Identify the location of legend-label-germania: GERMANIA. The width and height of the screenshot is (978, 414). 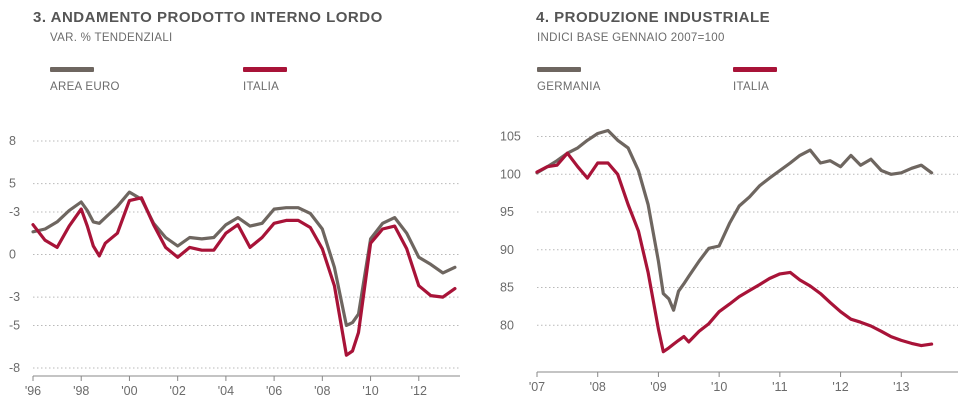
(569, 87).